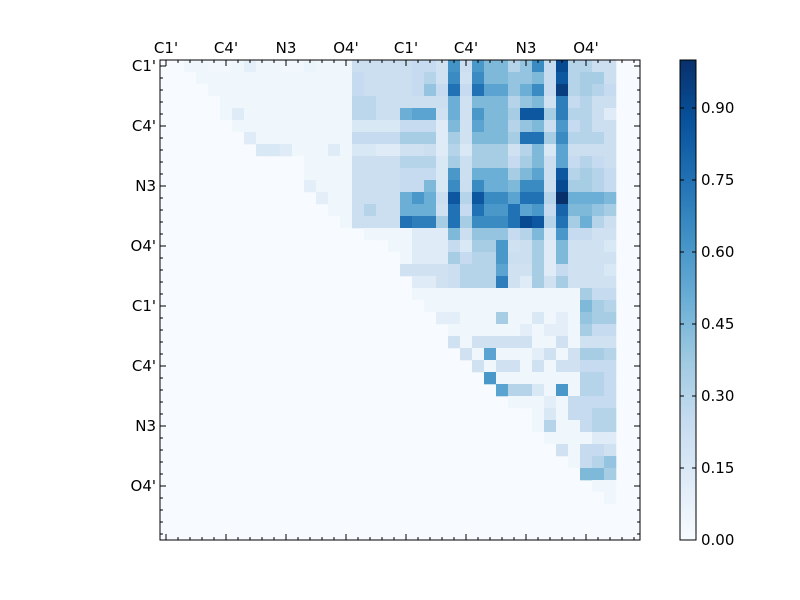 This screenshot has width=800, height=600. Describe the element at coordinates (144, 66) in the screenshot. I see `y-tick-label: C1'` at that location.